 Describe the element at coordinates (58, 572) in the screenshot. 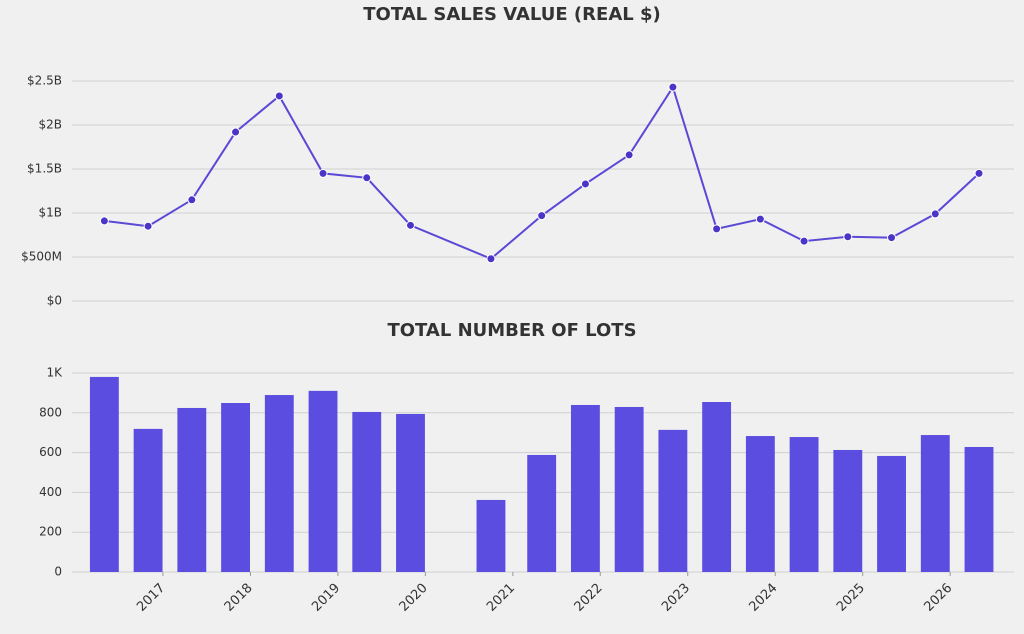

I see `y-tick-label: 0` at that location.